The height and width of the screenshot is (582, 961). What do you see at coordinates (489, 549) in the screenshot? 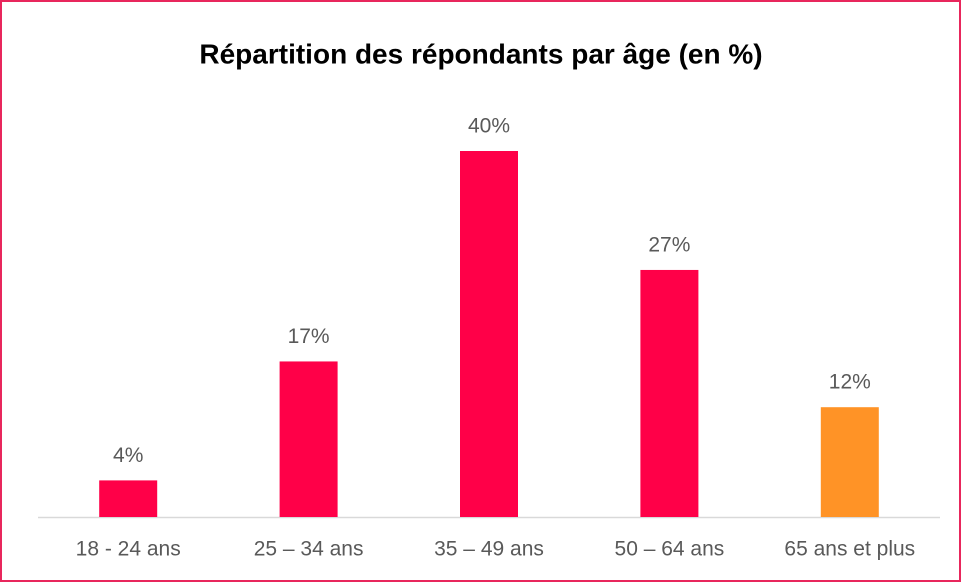
I see `x-tick-label: 35 – 49 ans` at bounding box center [489, 549].